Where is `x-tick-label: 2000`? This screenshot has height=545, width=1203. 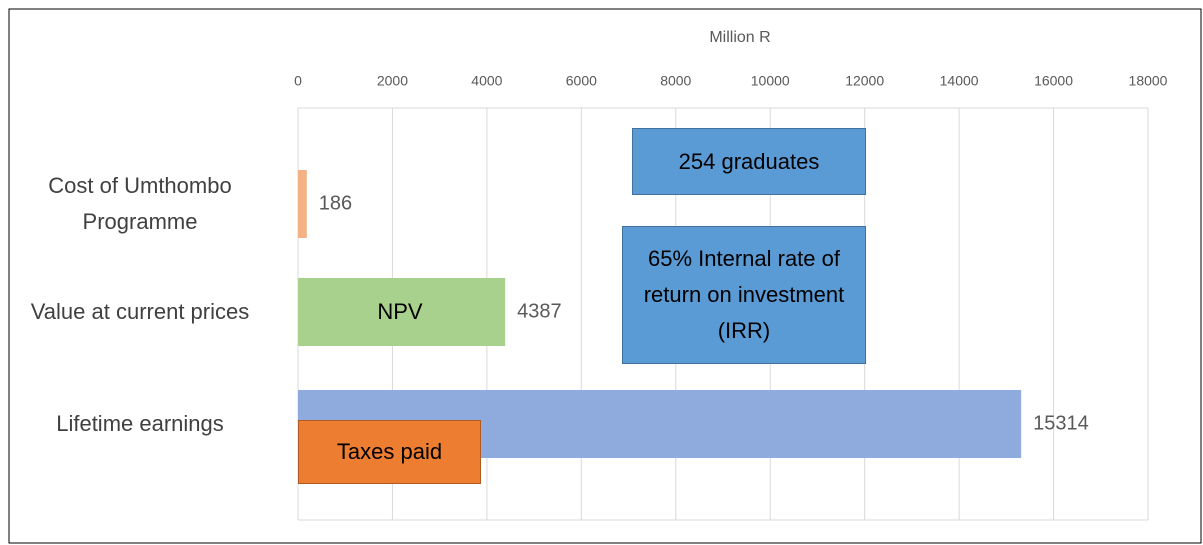
x-tick-label: 2000 is located at coordinates (392, 81).